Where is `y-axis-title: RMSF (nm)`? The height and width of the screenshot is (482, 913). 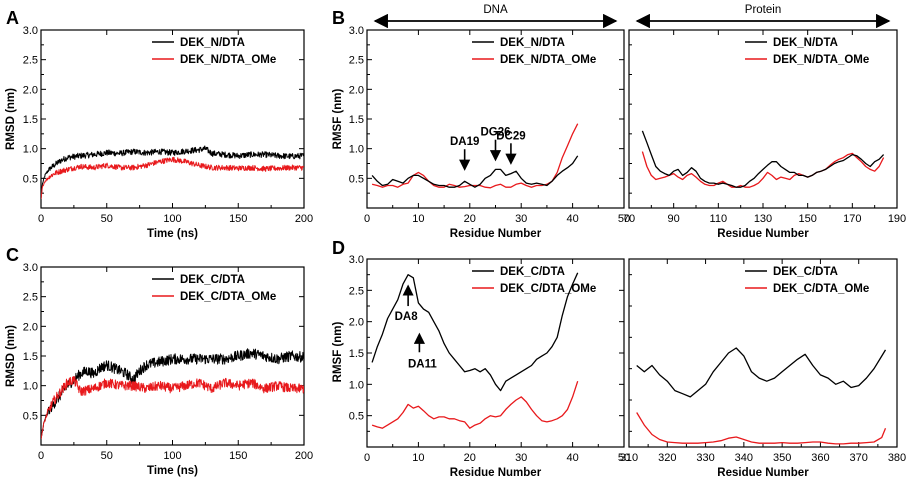
y-axis-title: RMSF (nm) is located at coordinates (338, 351).